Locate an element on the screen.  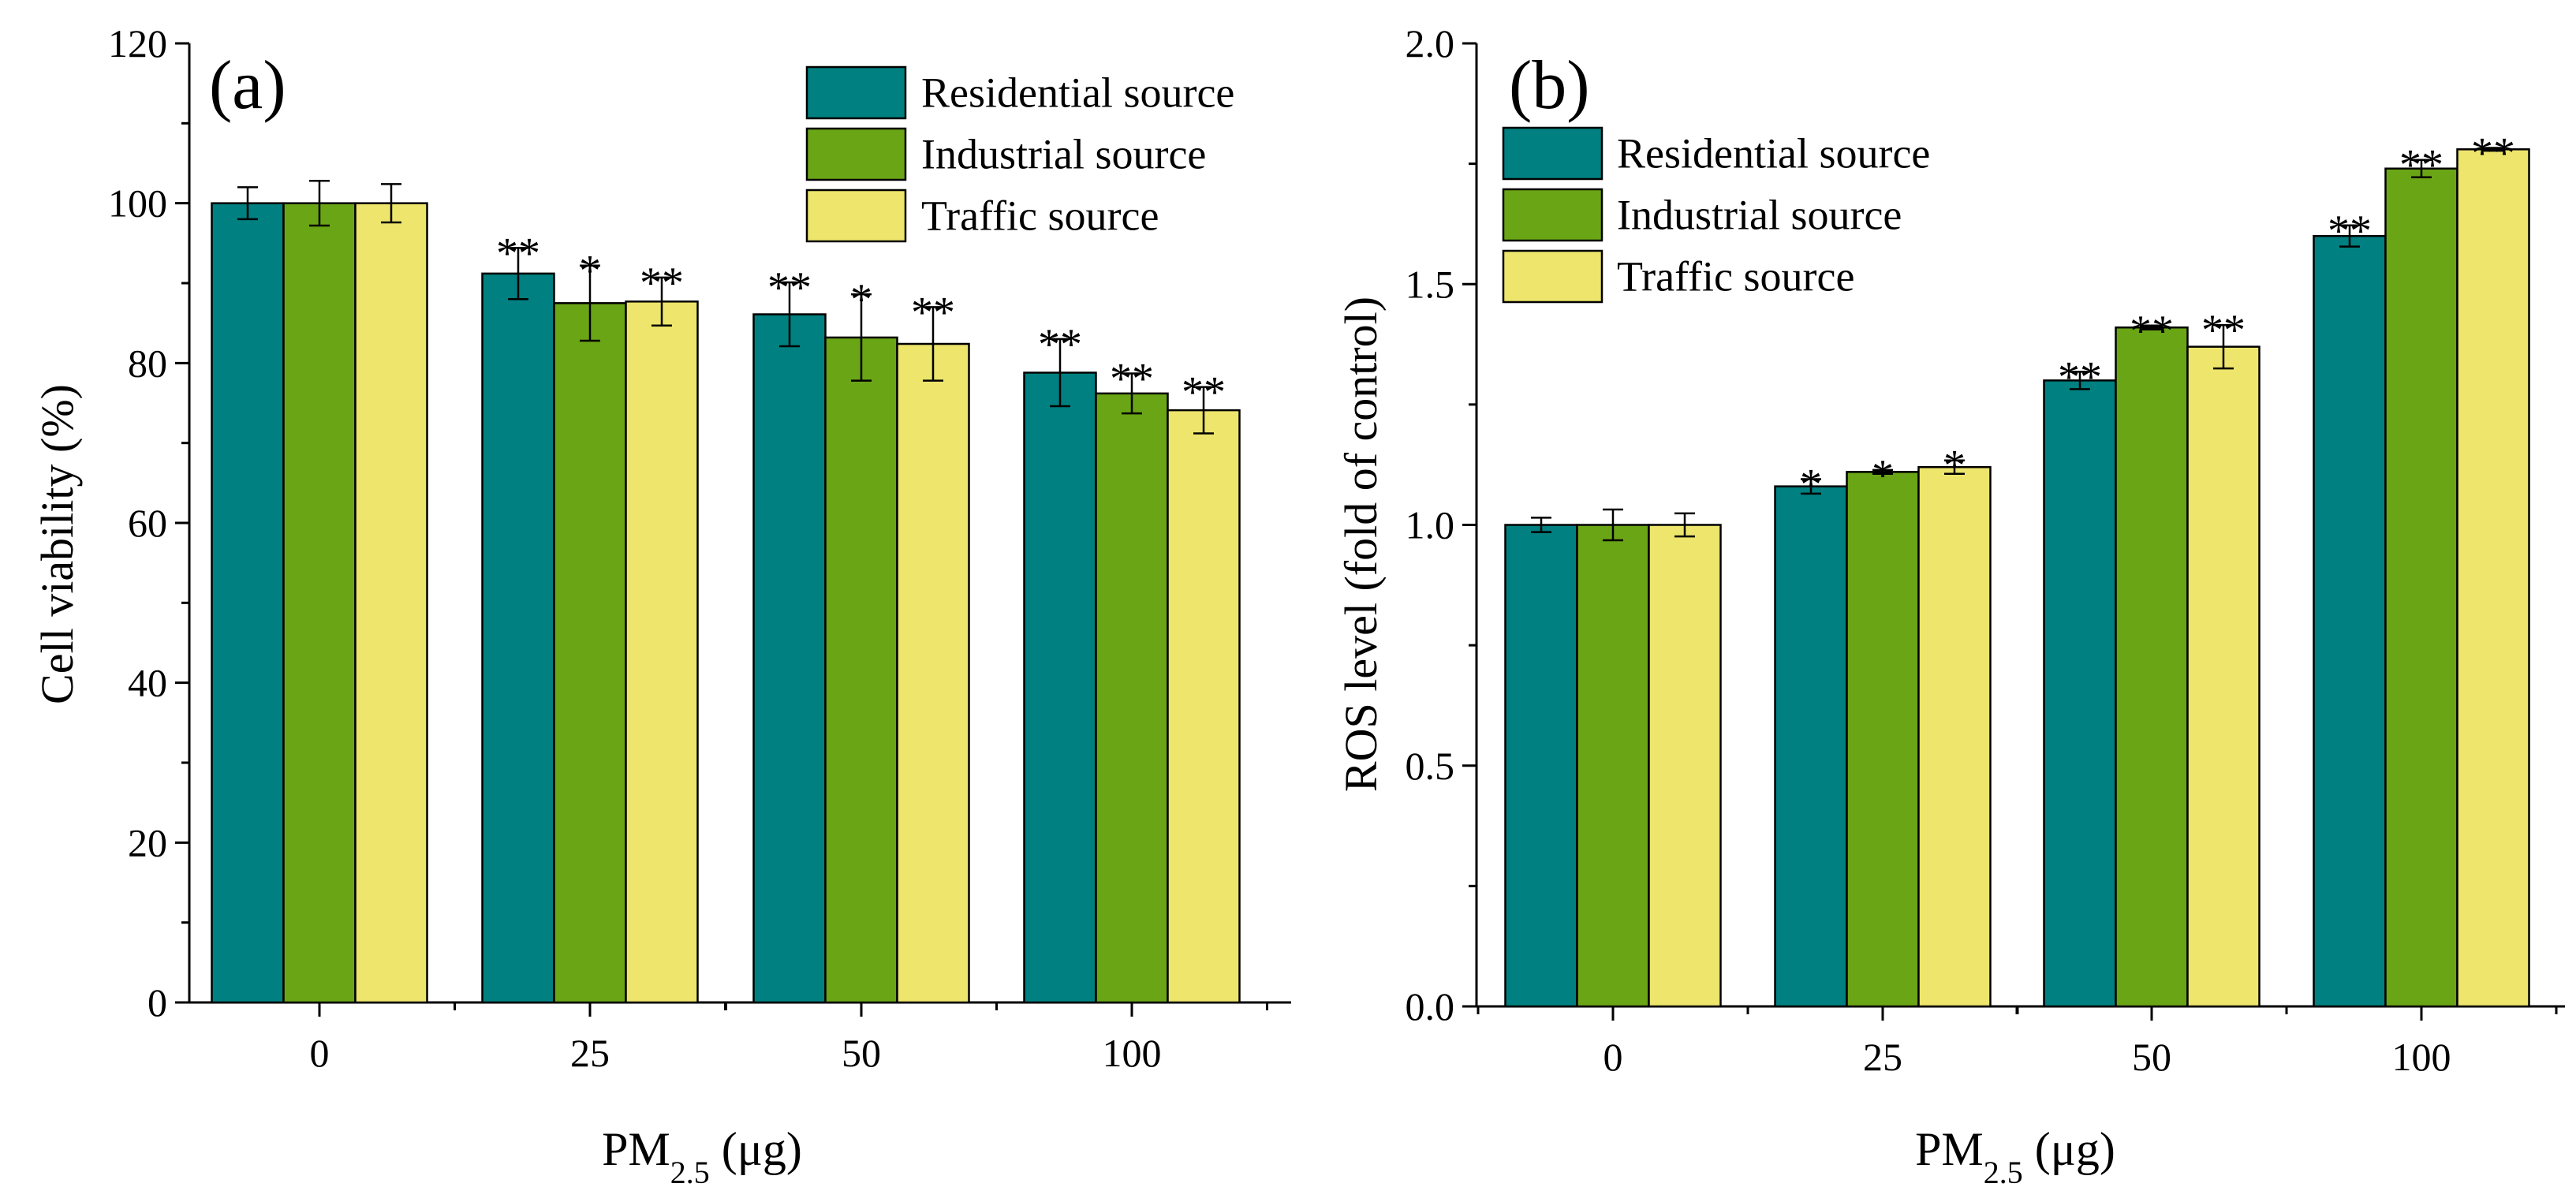
y-tick-label-b: 1.5 is located at coordinates (1430, 284).